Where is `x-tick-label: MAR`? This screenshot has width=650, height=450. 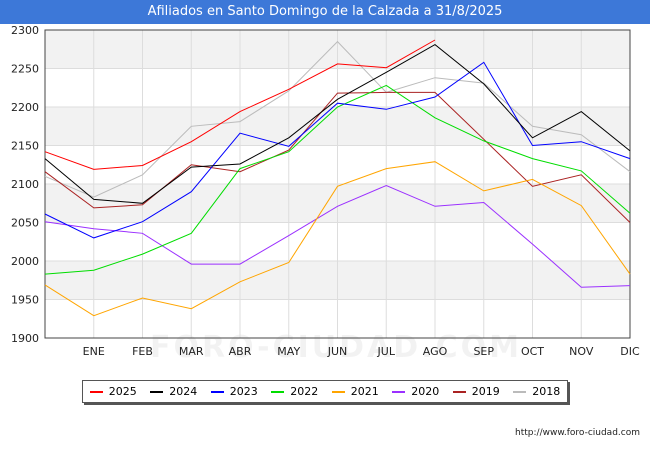
x-tick-label: MAR is located at coordinates (191, 351).